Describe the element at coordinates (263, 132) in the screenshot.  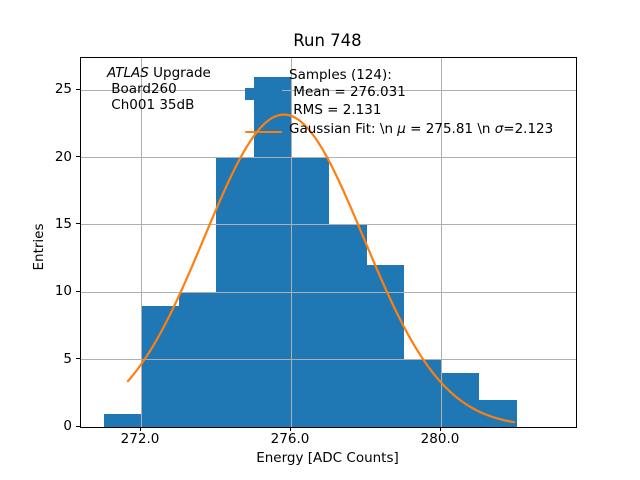
I see `legend-gaussian-line-swatch` at that location.